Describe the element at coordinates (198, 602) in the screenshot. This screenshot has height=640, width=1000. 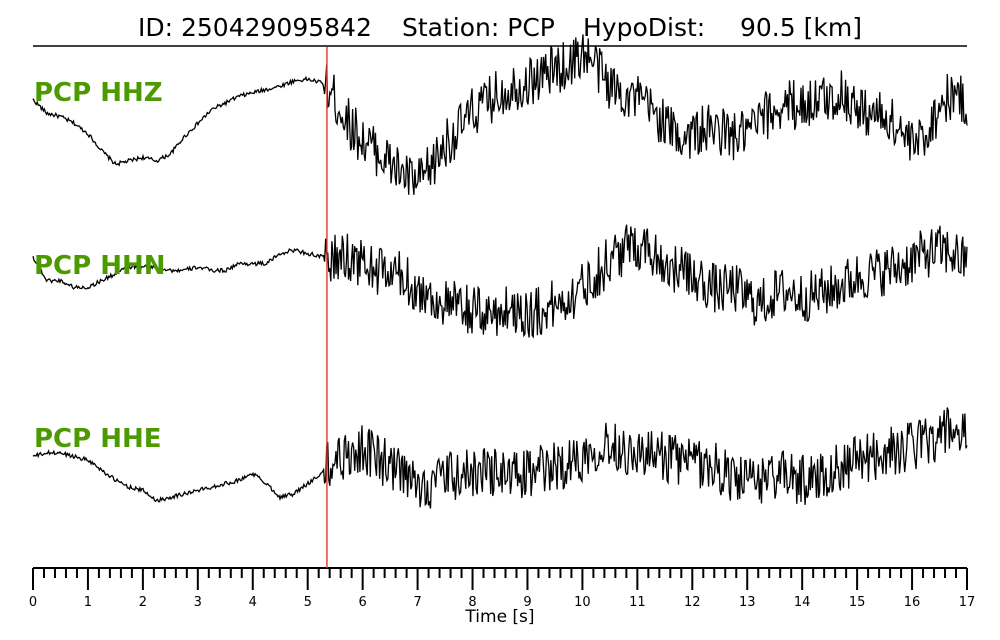
I see `x-tick-label: 3` at that location.